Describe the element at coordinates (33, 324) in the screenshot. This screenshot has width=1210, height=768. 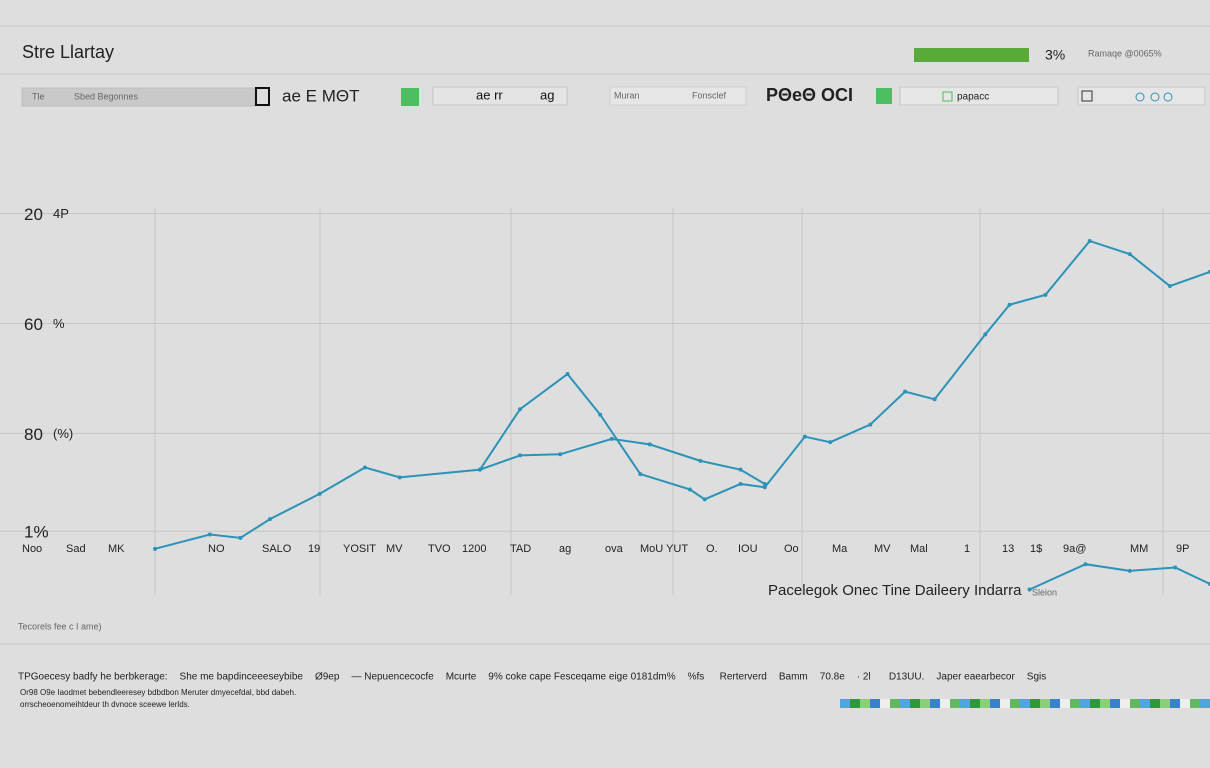
I see `y-tick-label: 60` at that location.